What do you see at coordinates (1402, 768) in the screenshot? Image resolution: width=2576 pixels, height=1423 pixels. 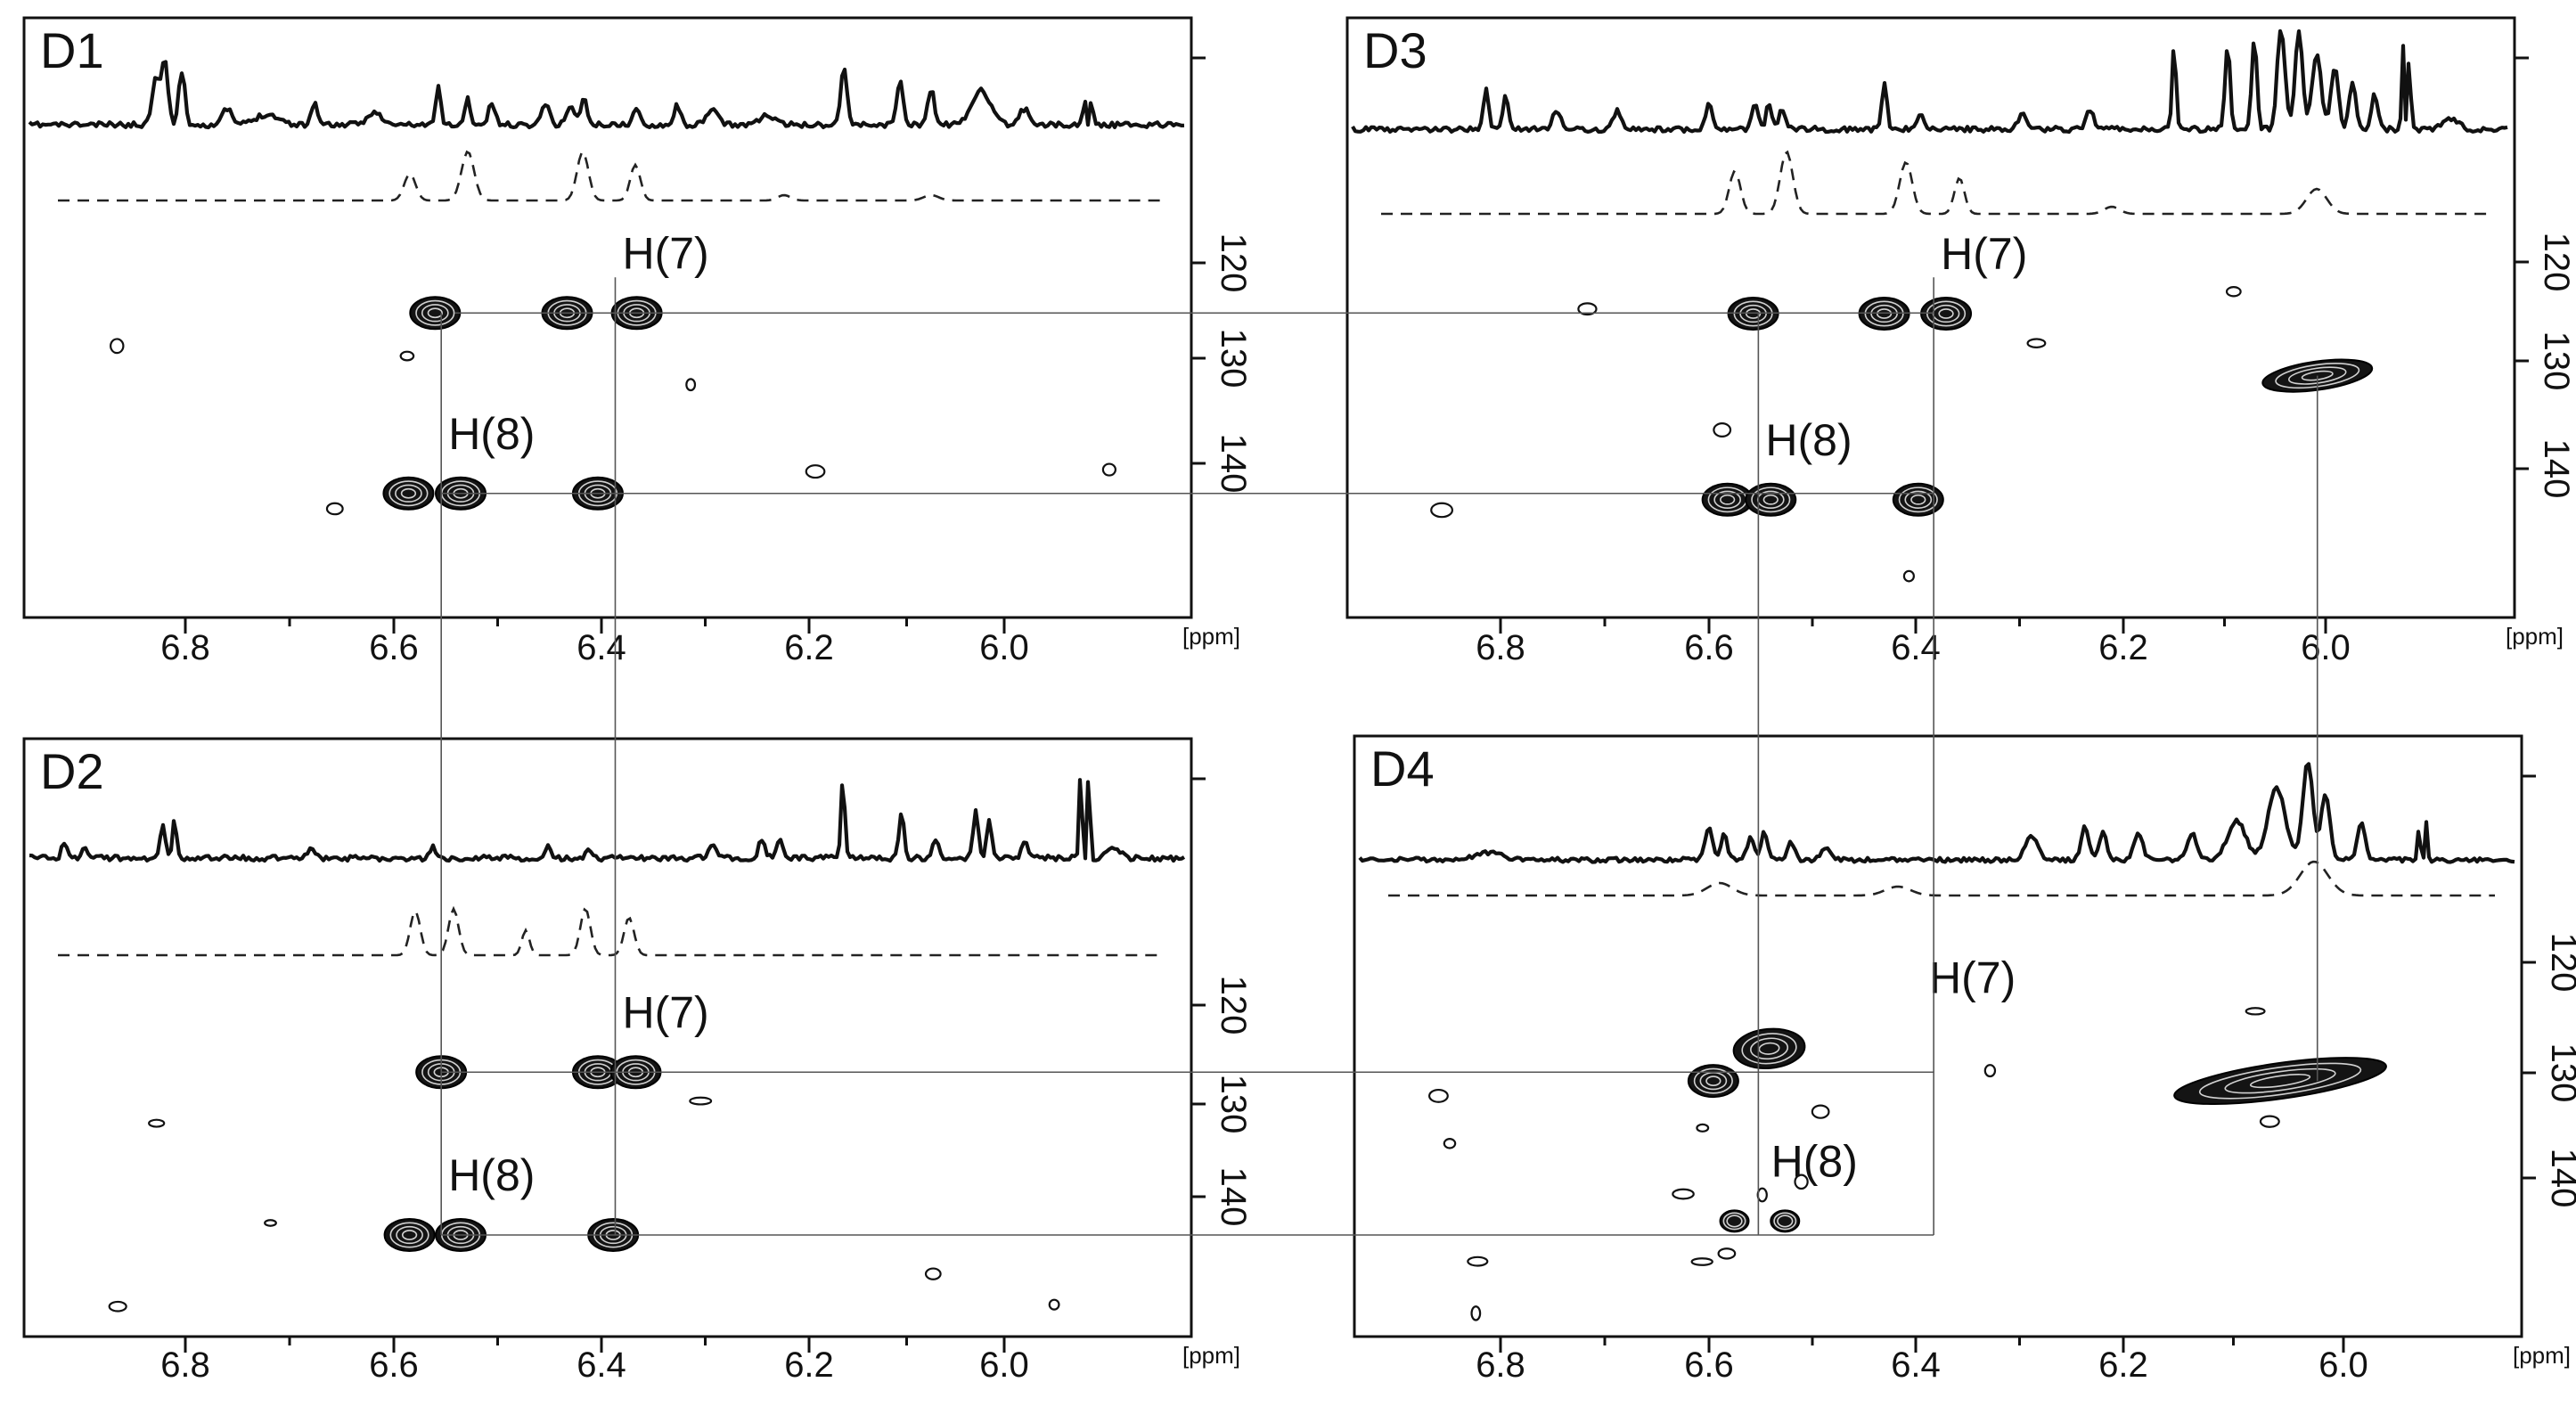 I see `panel-label: D4` at bounding box center [1402, 768].